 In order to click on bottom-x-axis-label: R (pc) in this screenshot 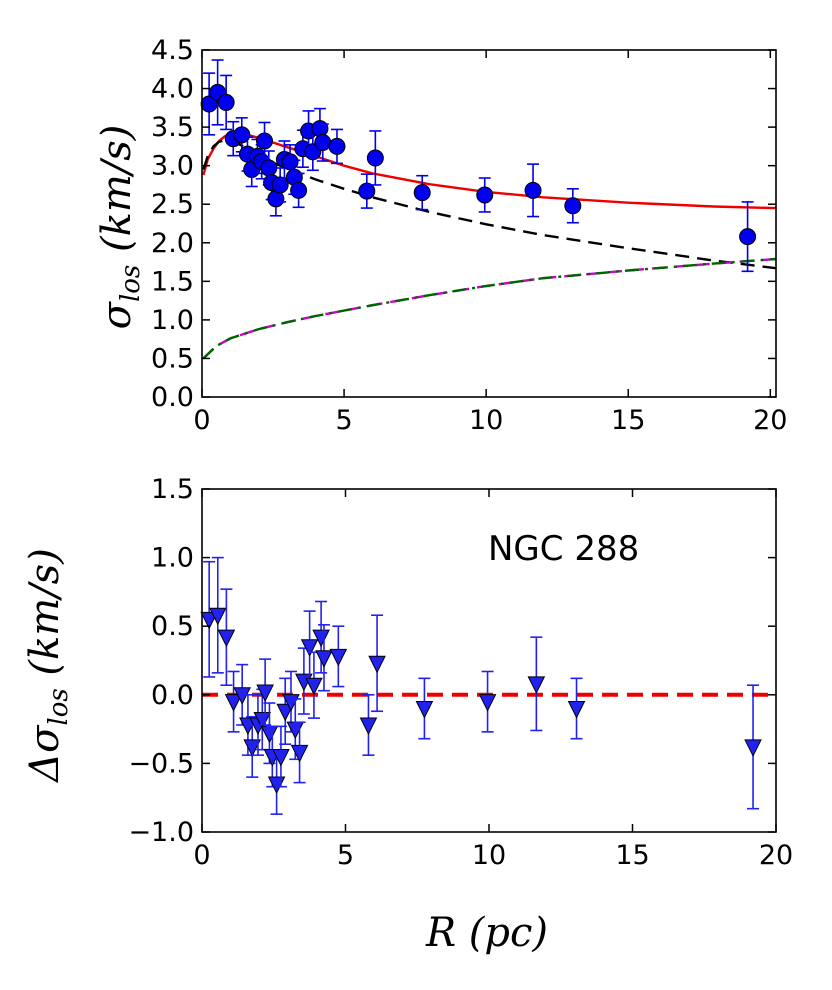, I will do `click(486, 933)`.